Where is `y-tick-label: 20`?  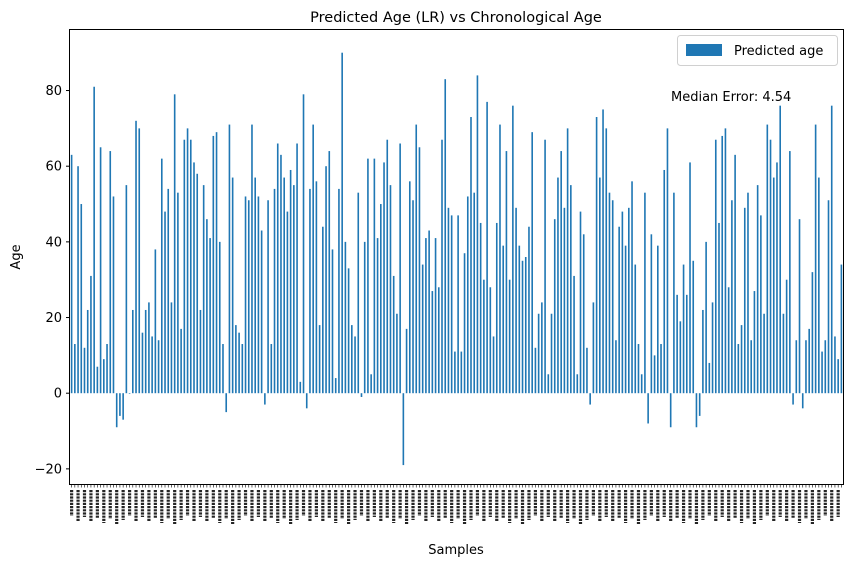 y-tick-label: 20 is located at coordinates (53, 318).